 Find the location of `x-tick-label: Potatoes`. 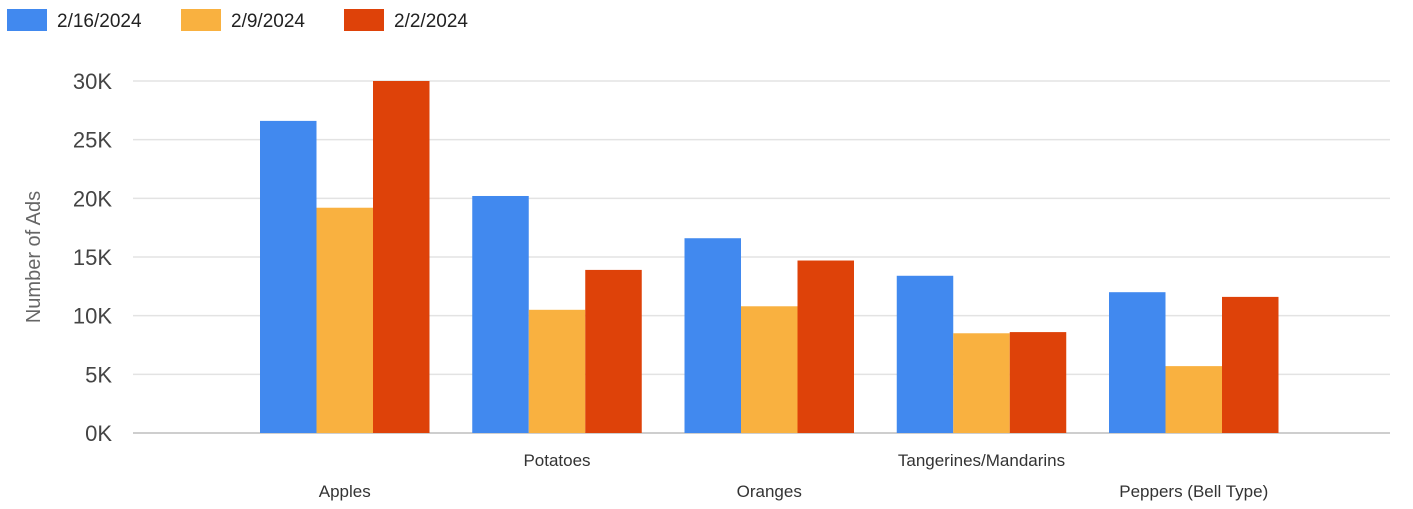

x-tick-label: Potatoes is located at coordinates (556, 460).